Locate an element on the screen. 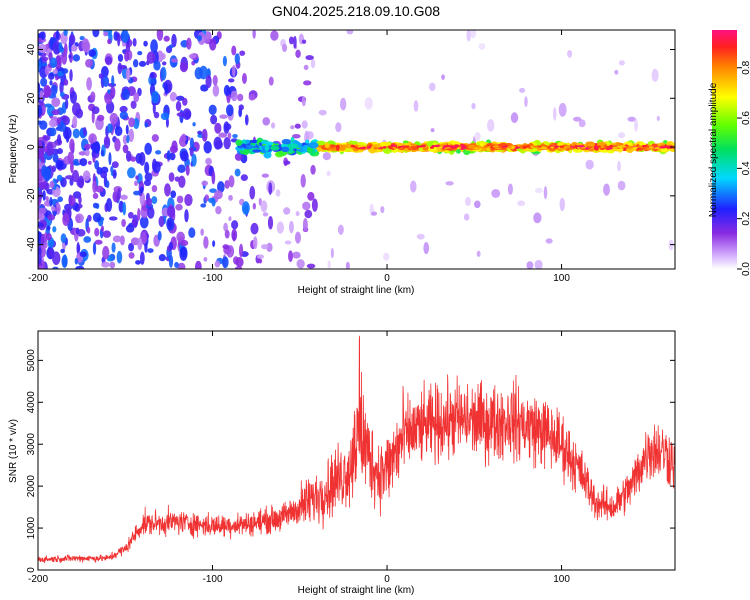  snr-y-tick-label: 2000 is located at coordinates (31, 486).